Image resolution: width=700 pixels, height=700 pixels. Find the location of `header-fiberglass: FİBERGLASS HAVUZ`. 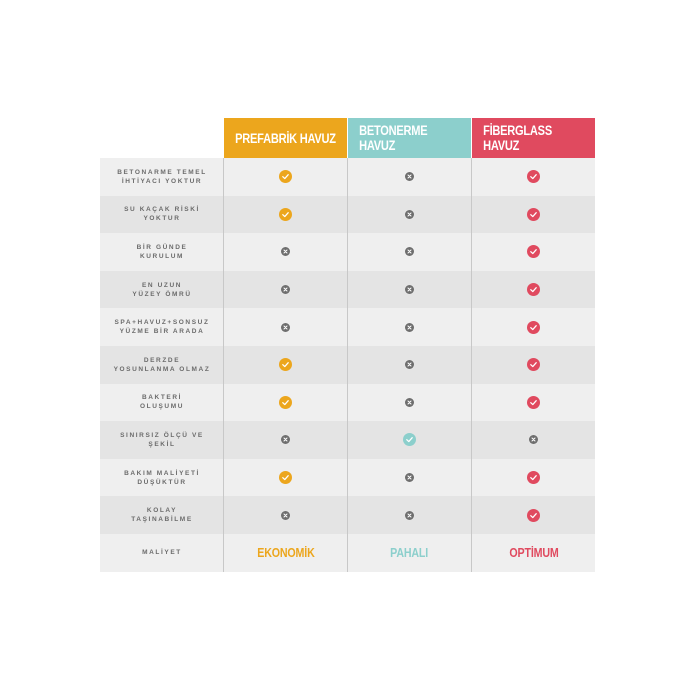

header-fiberglass: FİBERGLASS HAVUZ is located at coordinates (517, 138).